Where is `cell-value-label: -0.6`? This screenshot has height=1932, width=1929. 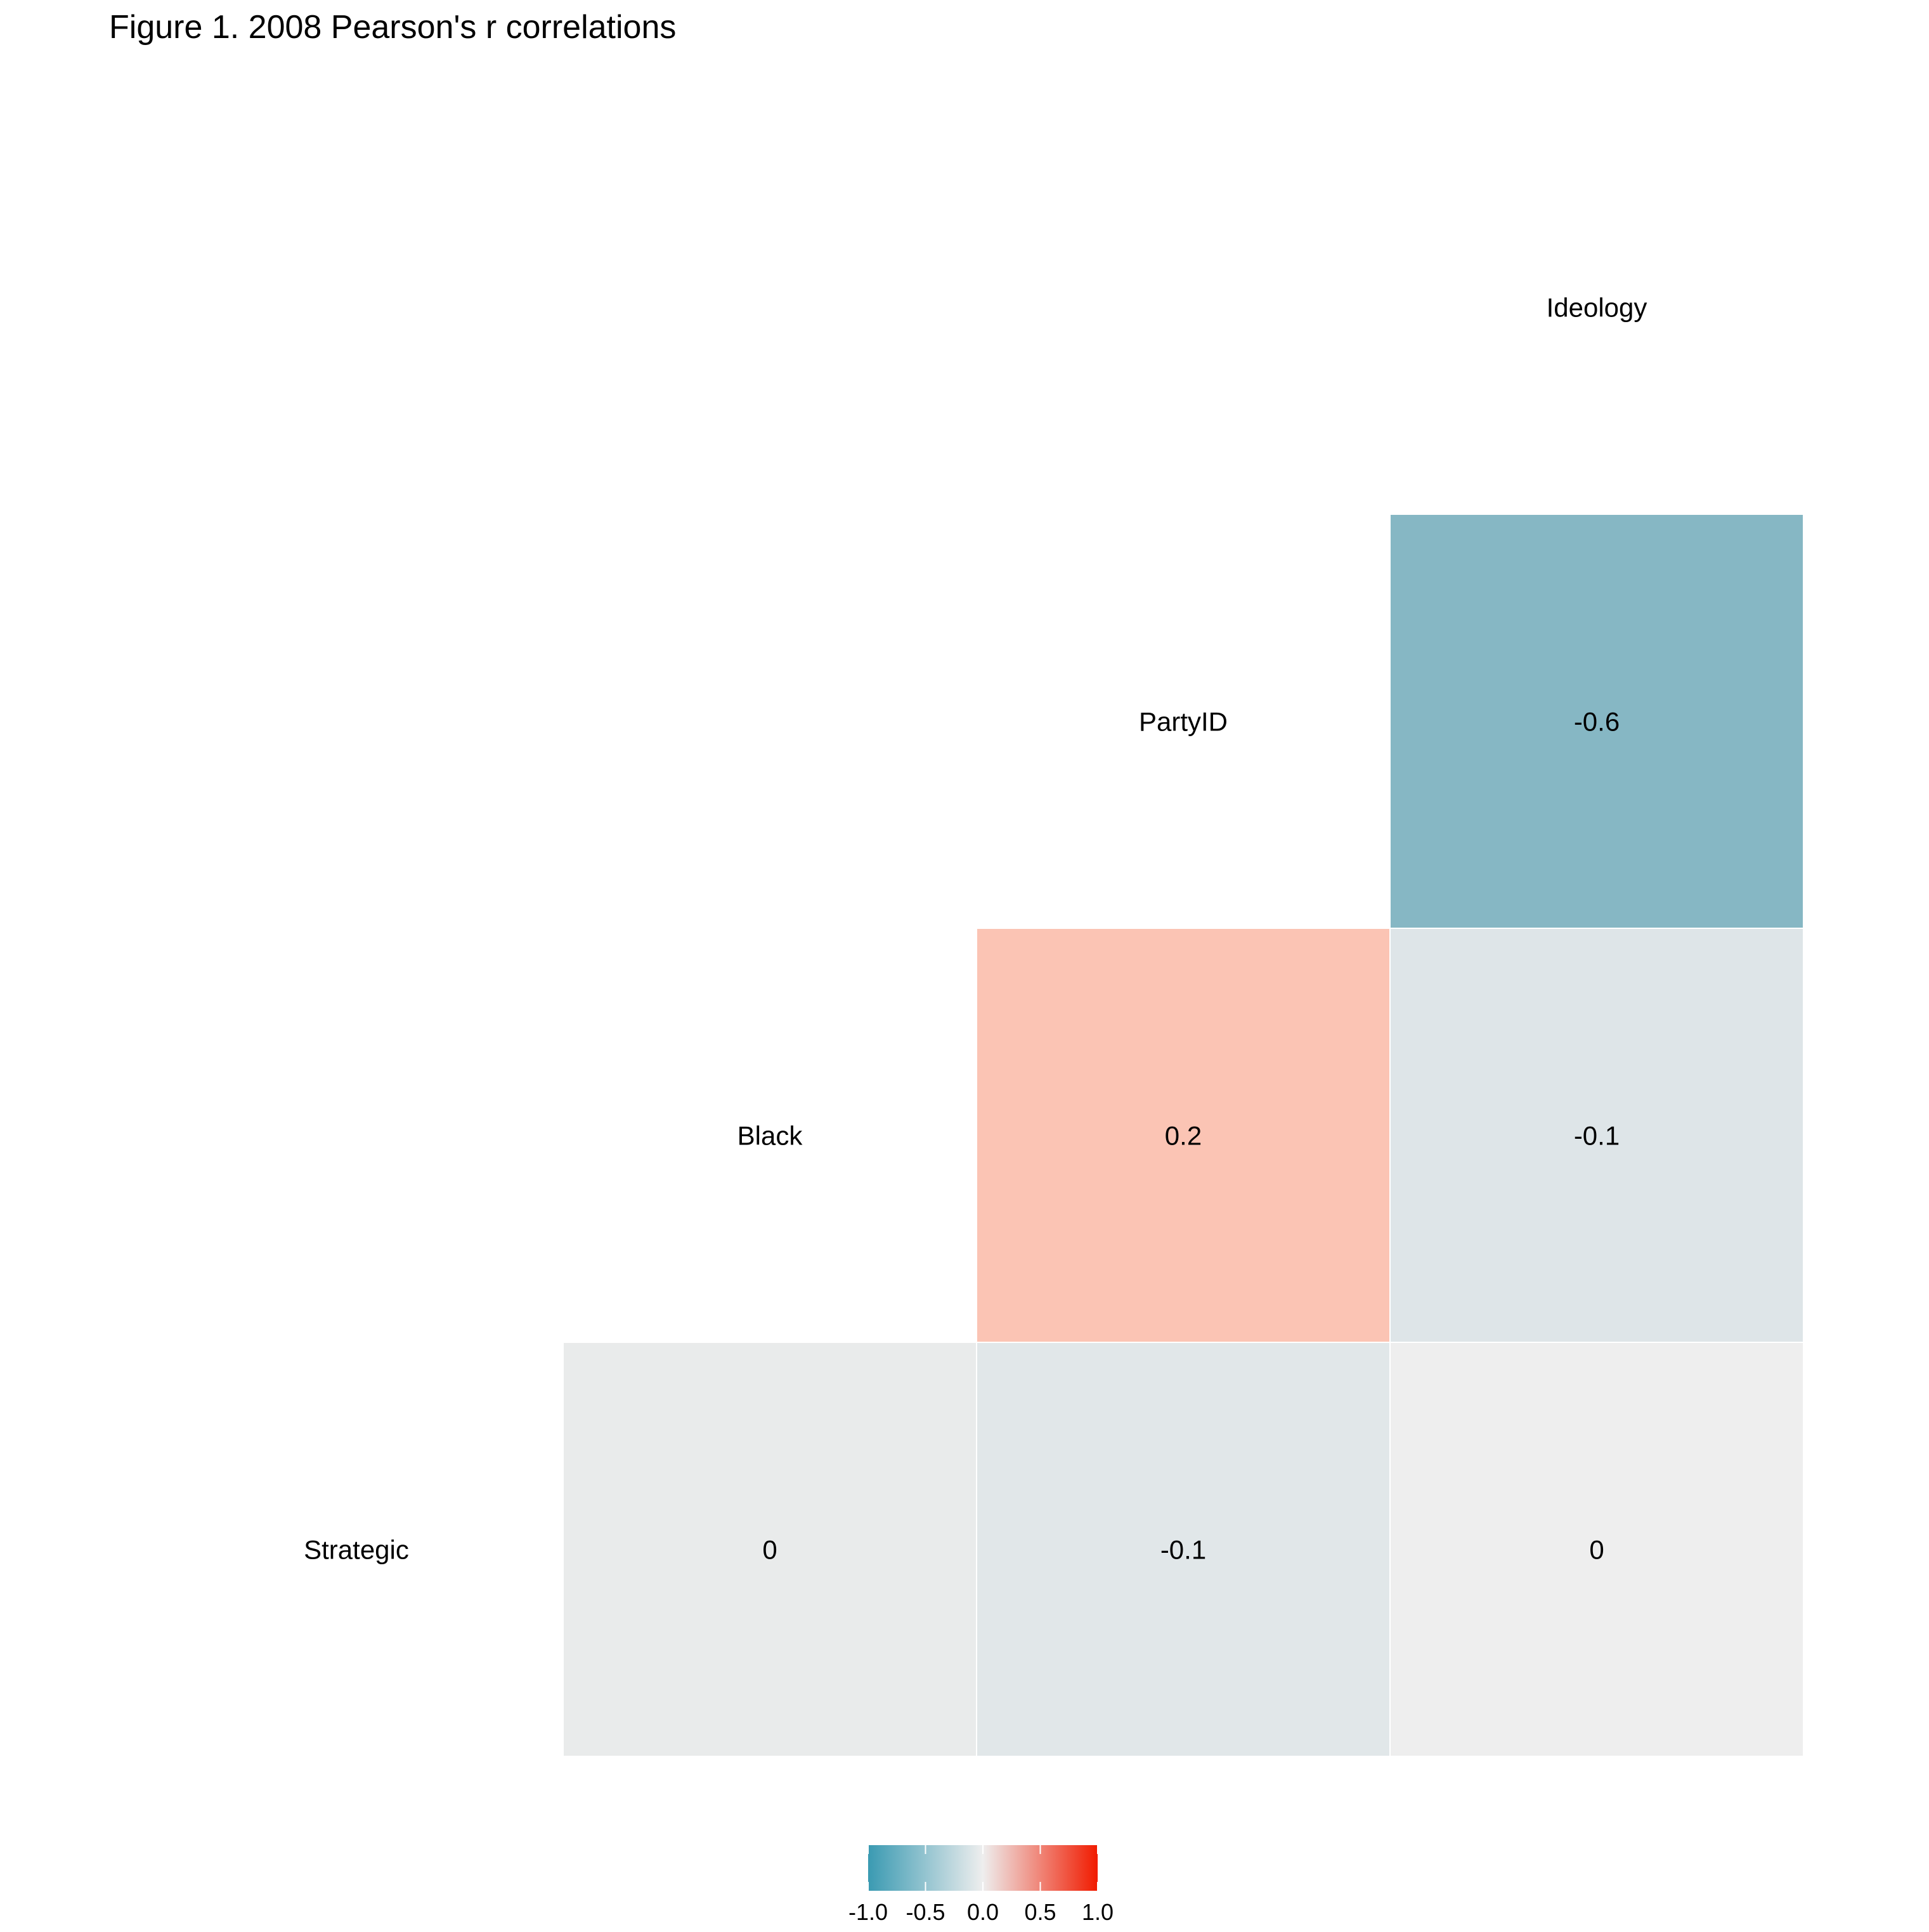 cell-value-label: -0.6 is located at coordinates (1597, 722).